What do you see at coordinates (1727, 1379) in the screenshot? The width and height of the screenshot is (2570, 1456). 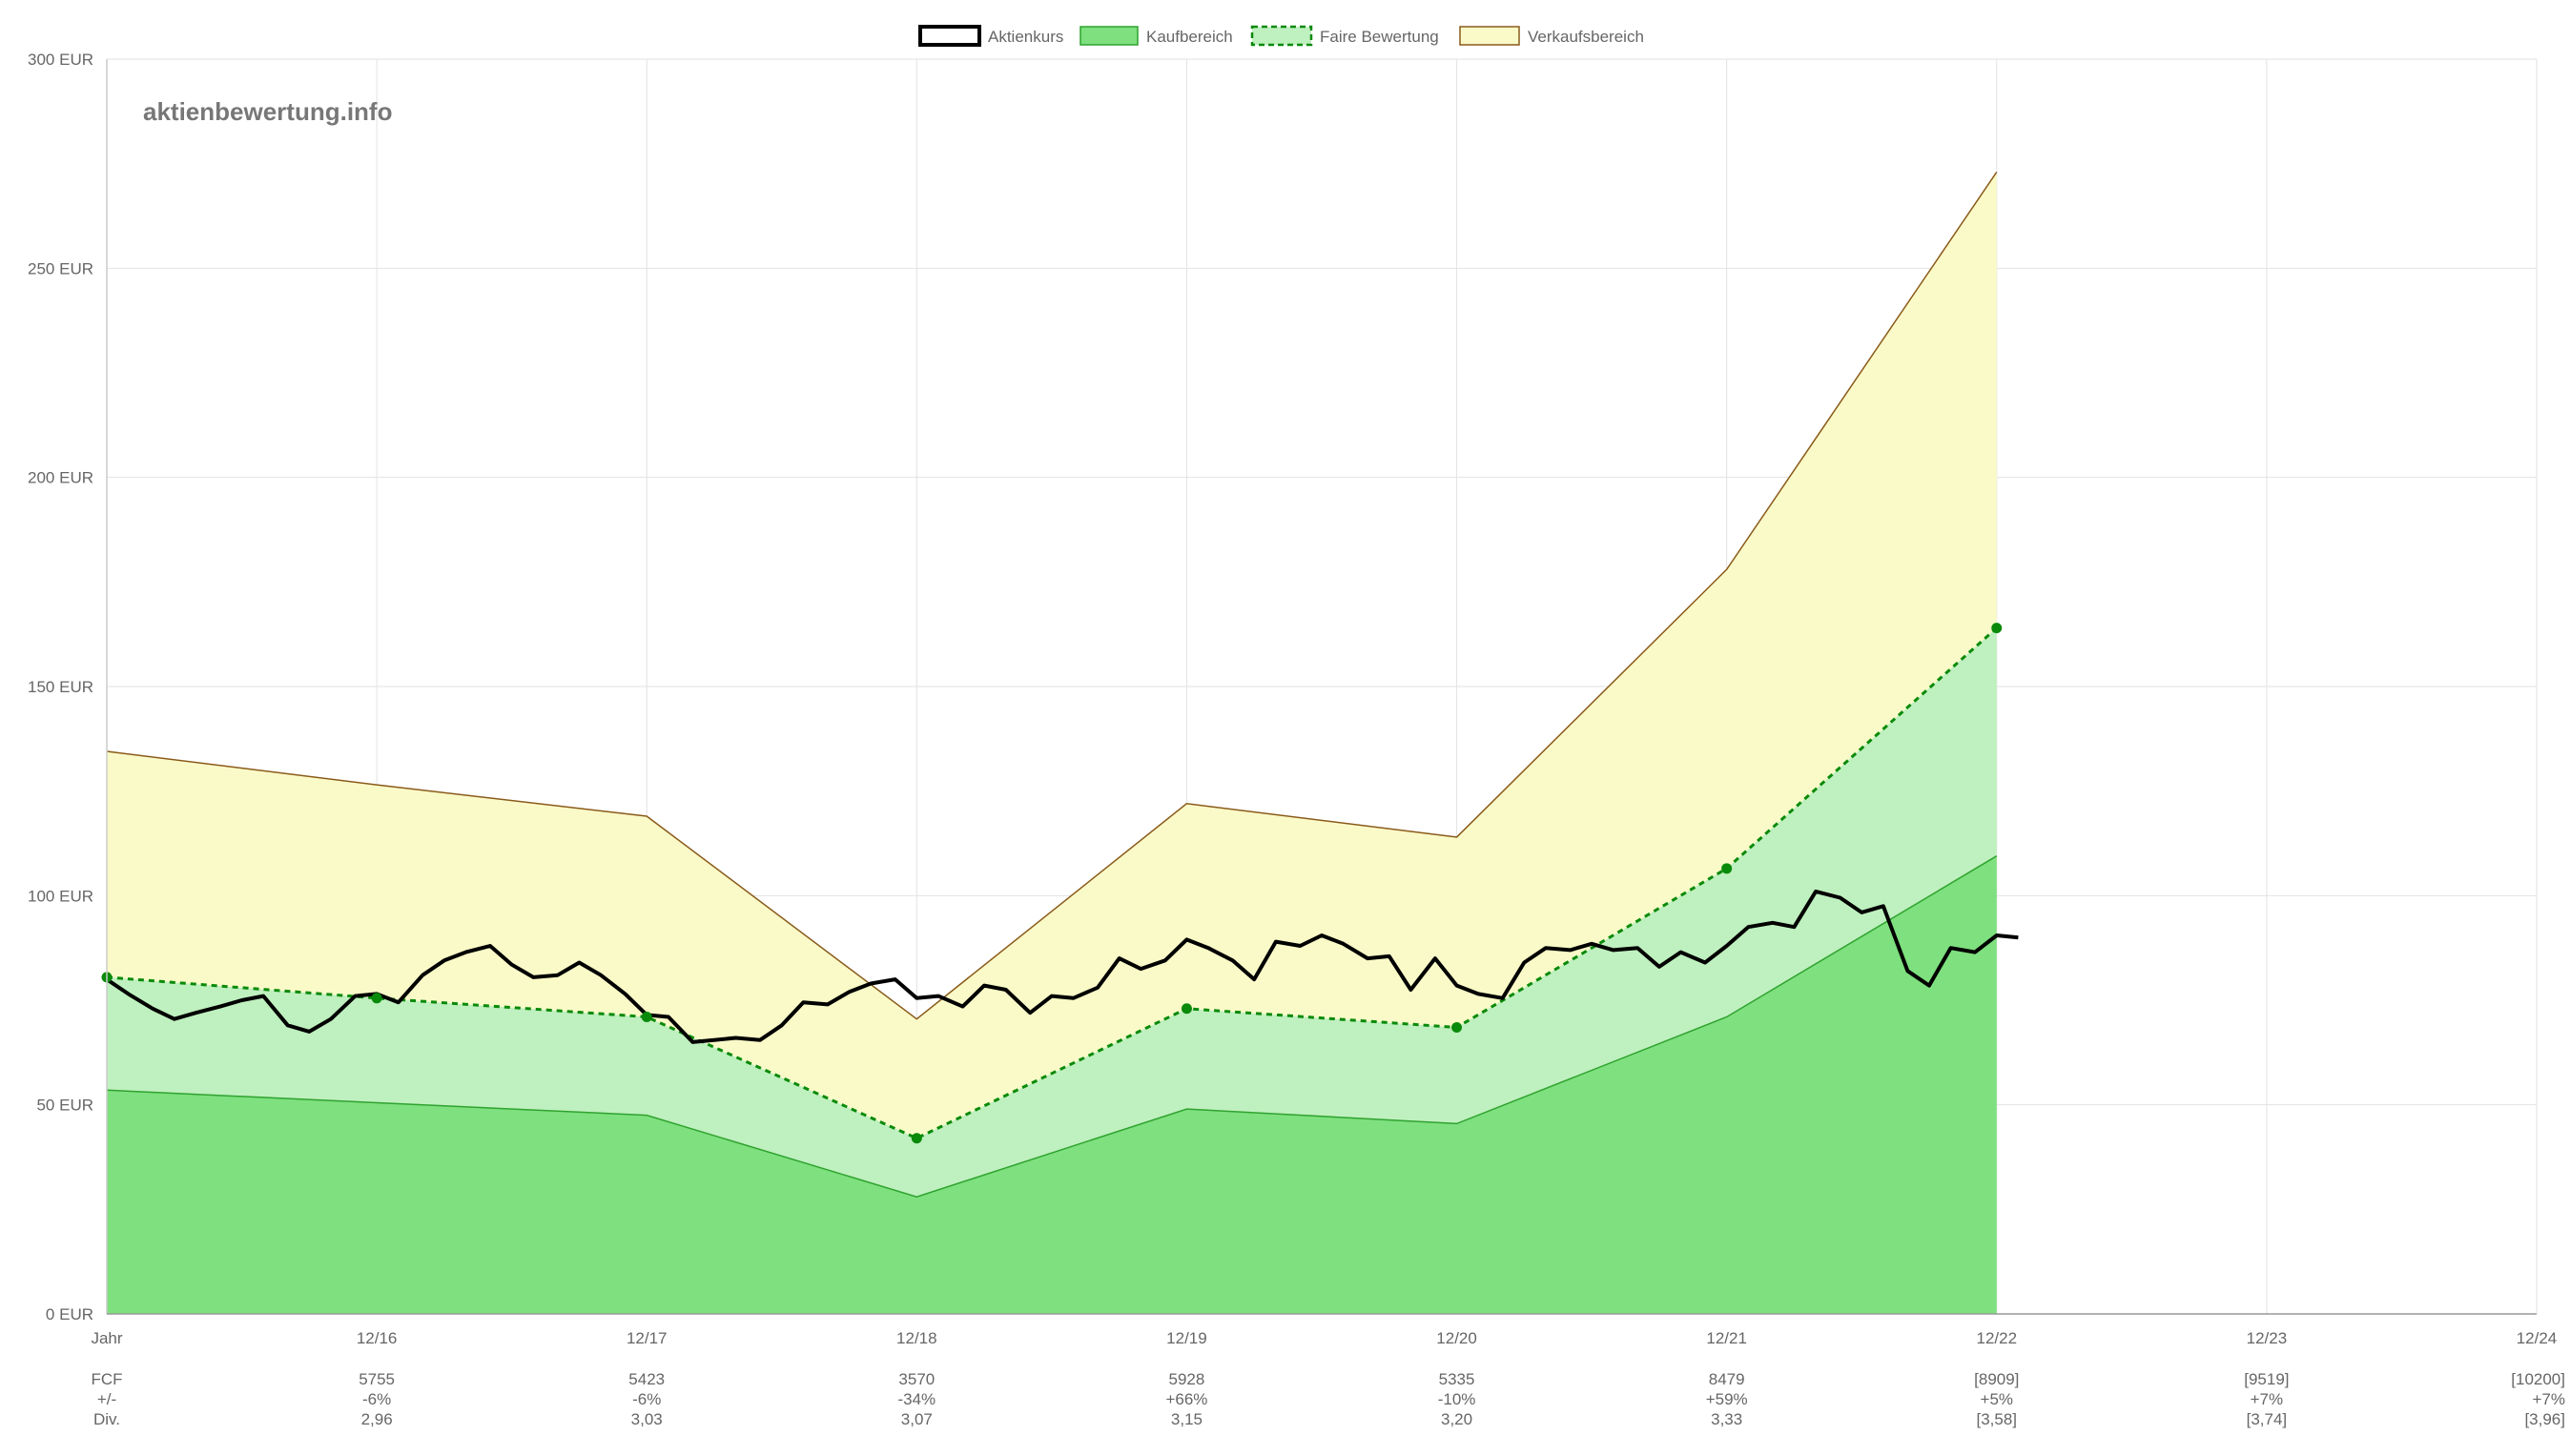 I see `table-cell: 8479` at bounding box center [1727, 1379].